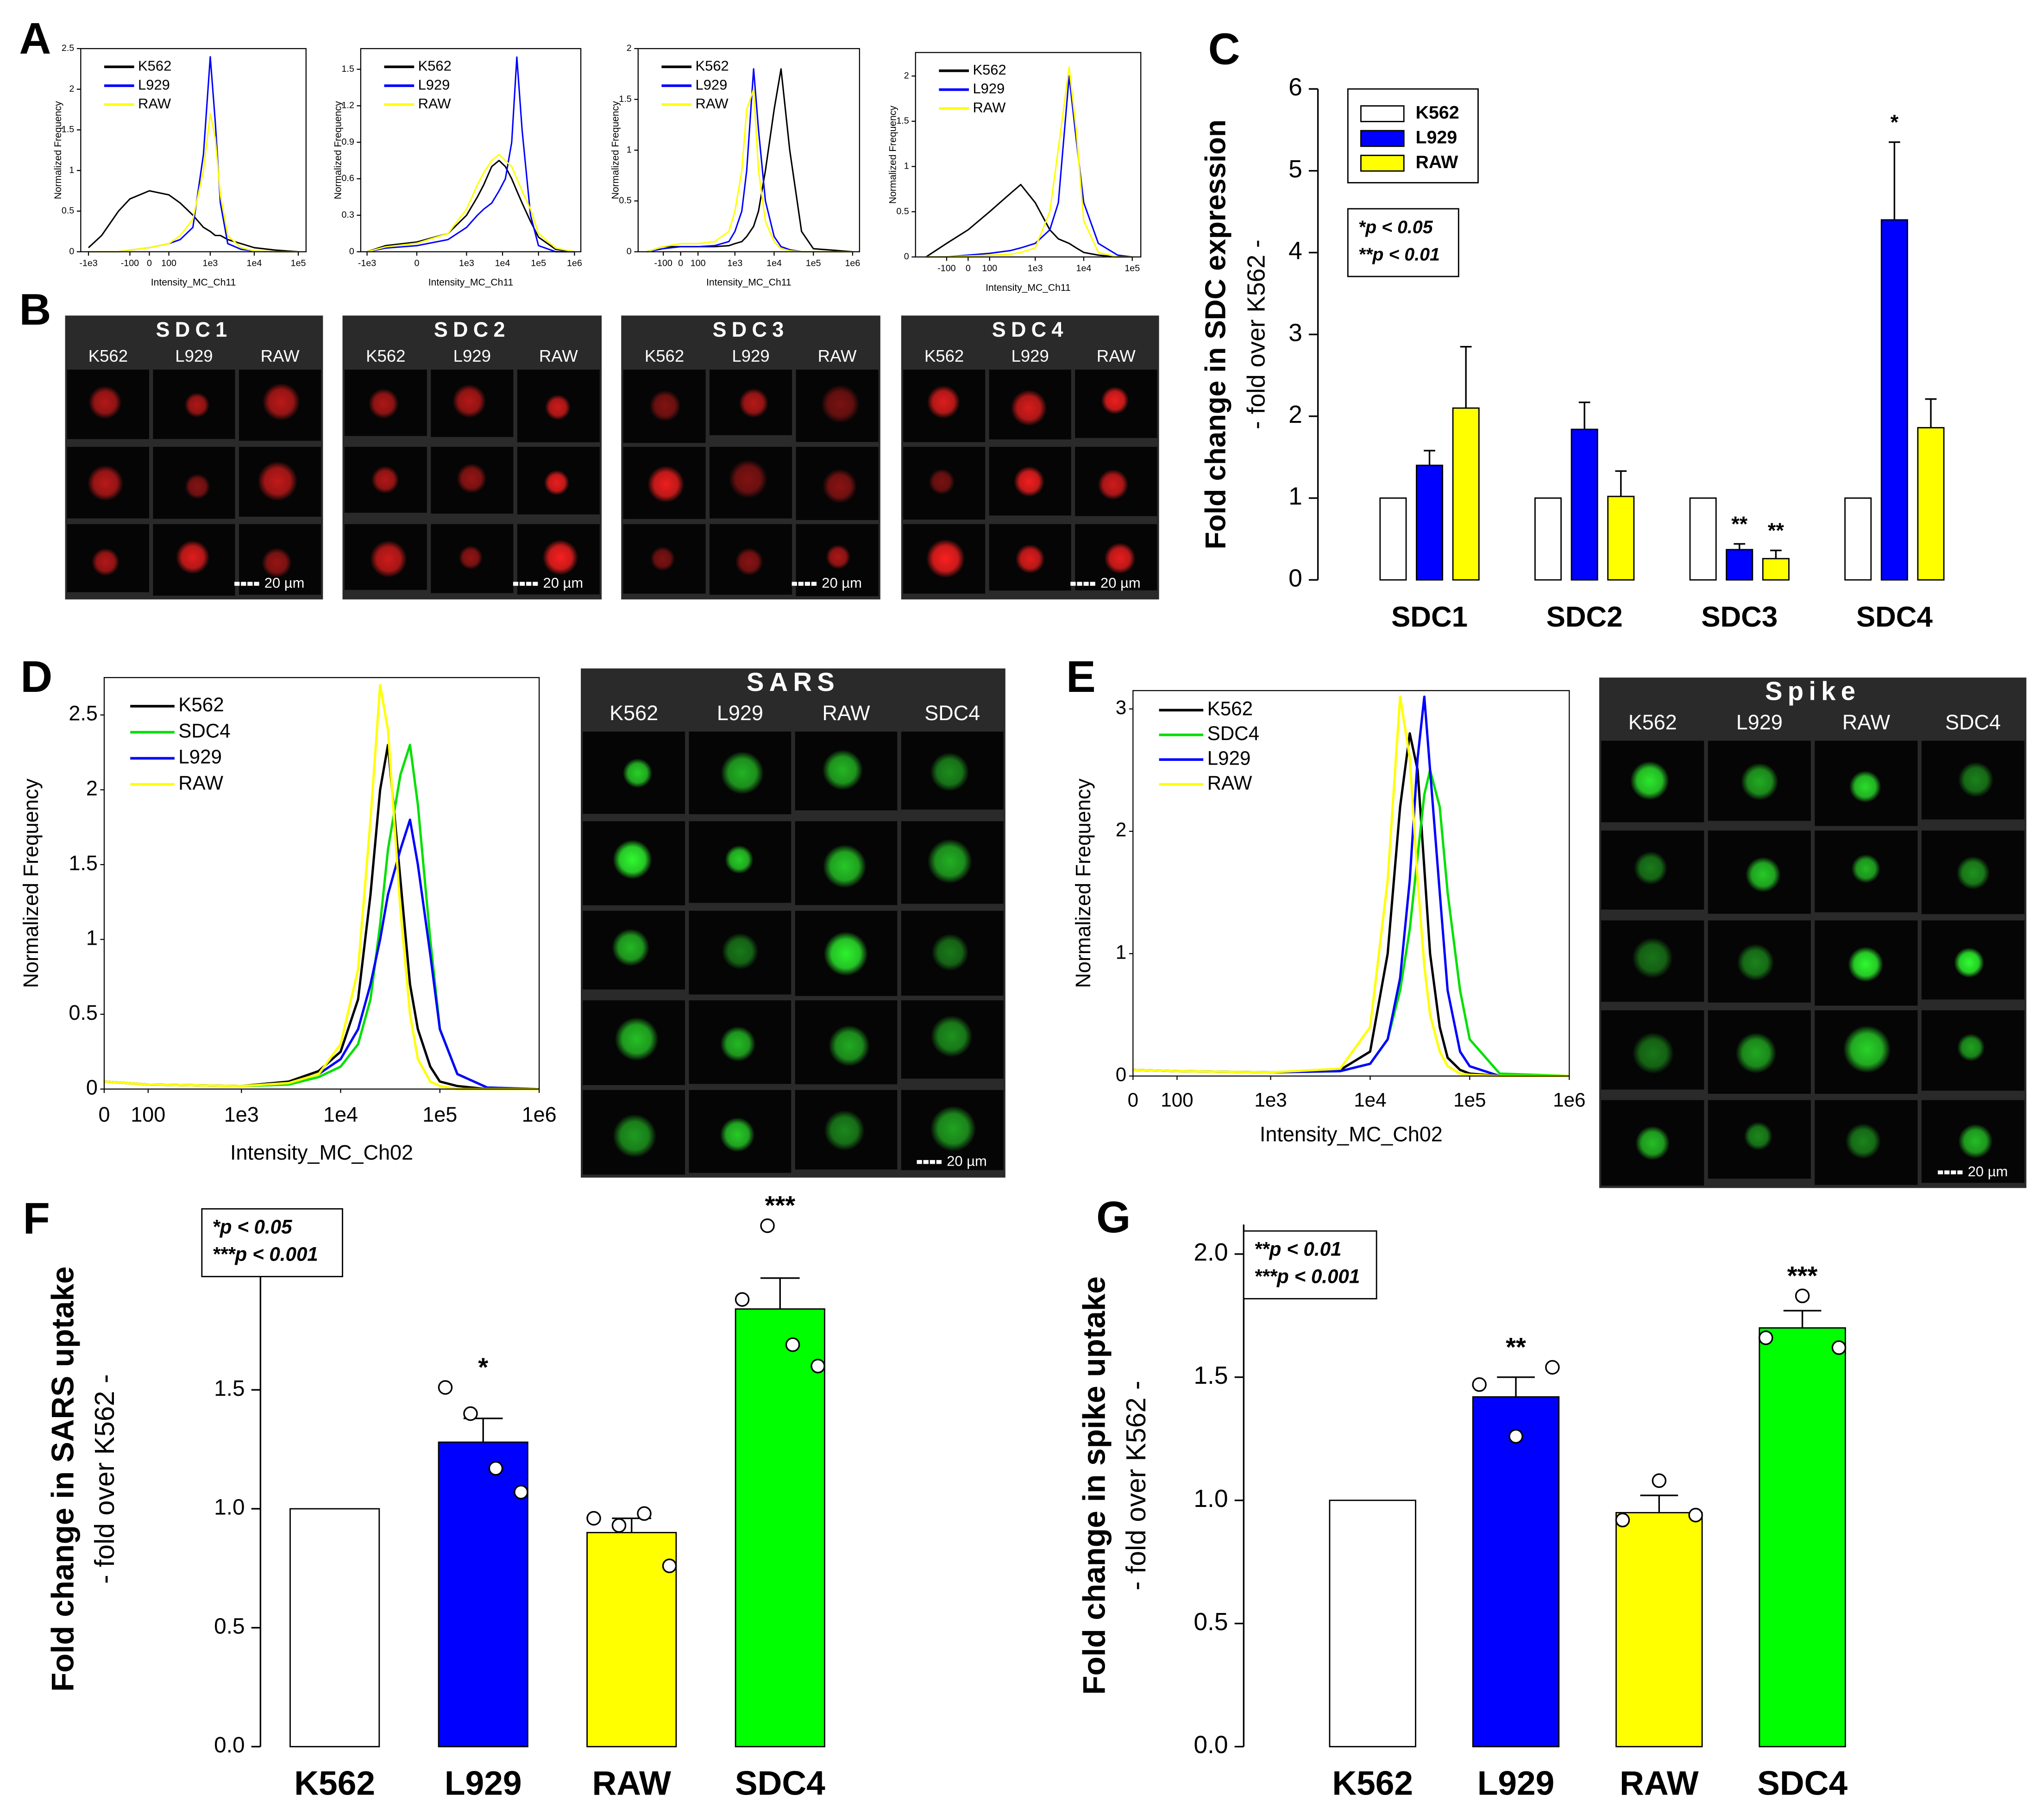 The height and width of the screenshot is (1820, 2042). I want to click on y-tick-label: 1.0, so click(229, 1507).